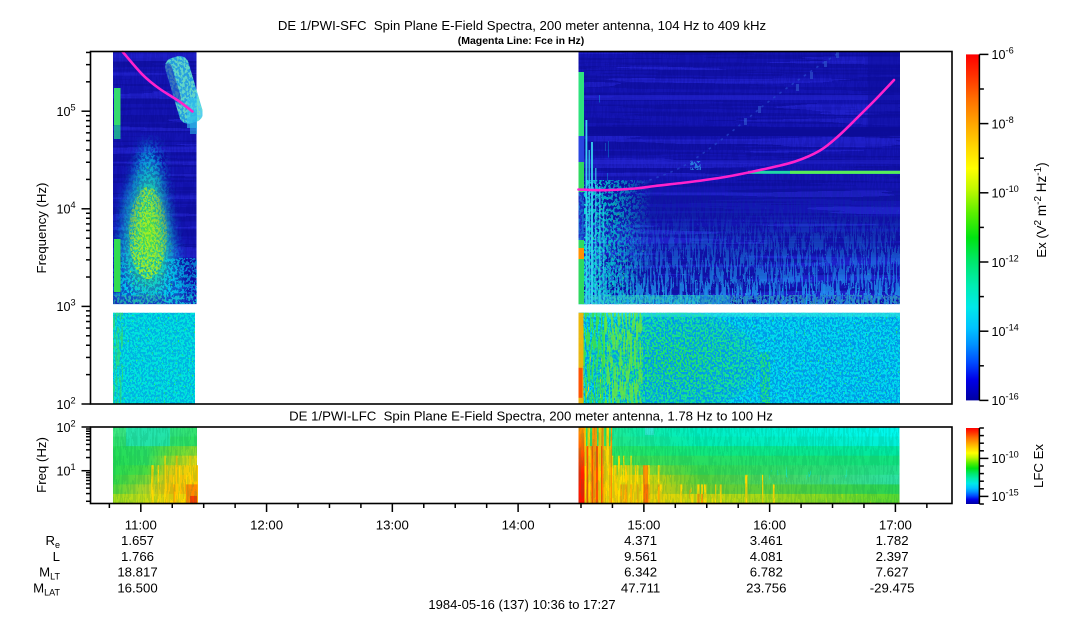  Describe the element at coordinates (137, 587) in the screenshot. I see `svg-text: 16.500` at that location.